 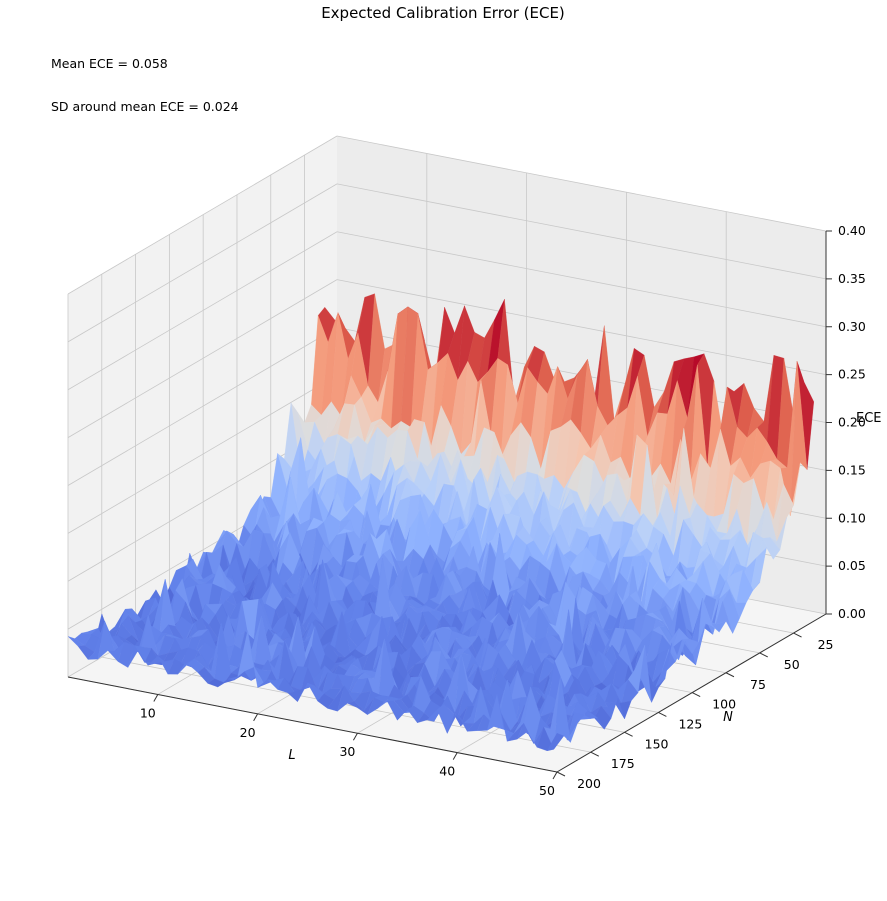 I want to click on ece-tick-label: 0.00, so click(x=852, y=613).